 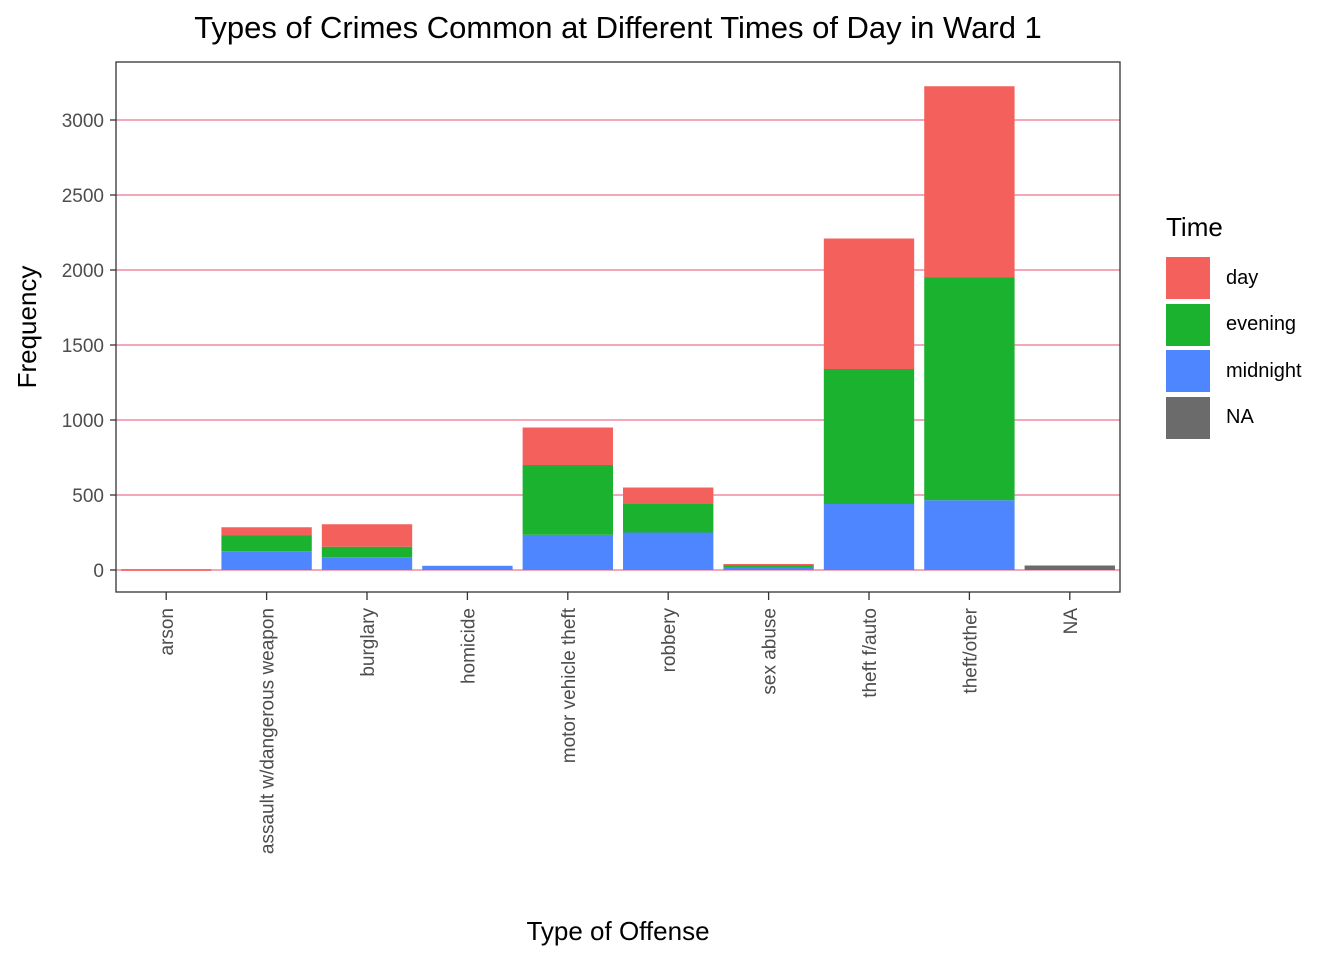 What do you see at coordinates (1071, 621) in the screenshot?
I see `x-tick-label: NA` at bounding box center [1071, 621].